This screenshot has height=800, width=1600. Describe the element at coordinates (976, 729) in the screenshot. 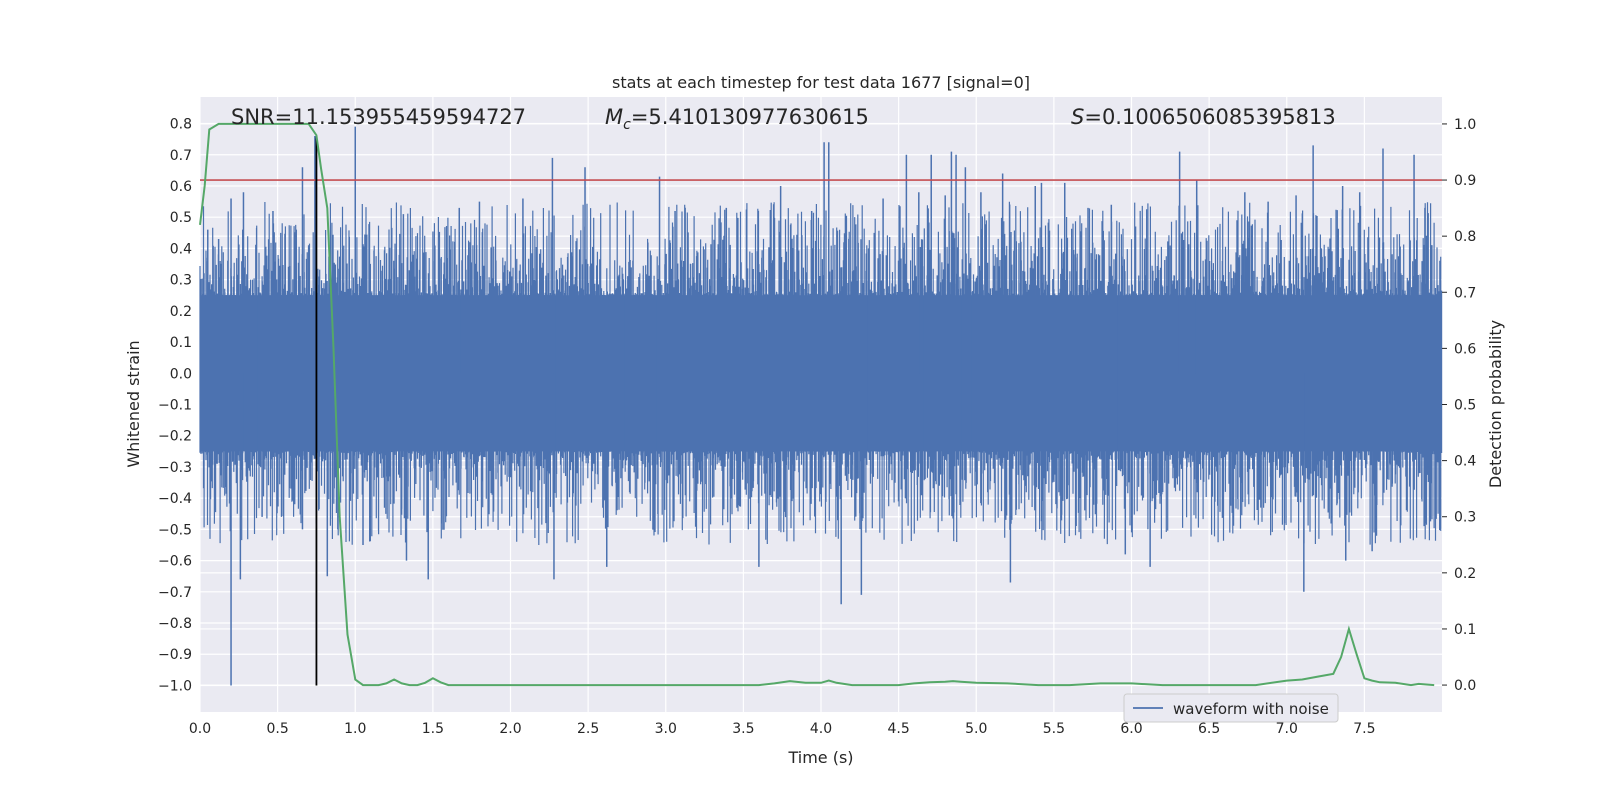

I see `x-tick-label: 5.0` at that location.